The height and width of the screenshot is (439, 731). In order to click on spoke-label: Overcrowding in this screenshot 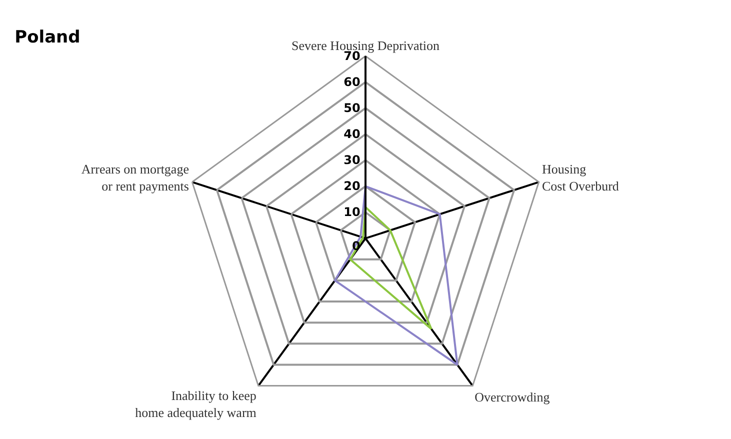, I will do `click(512, 397)`.